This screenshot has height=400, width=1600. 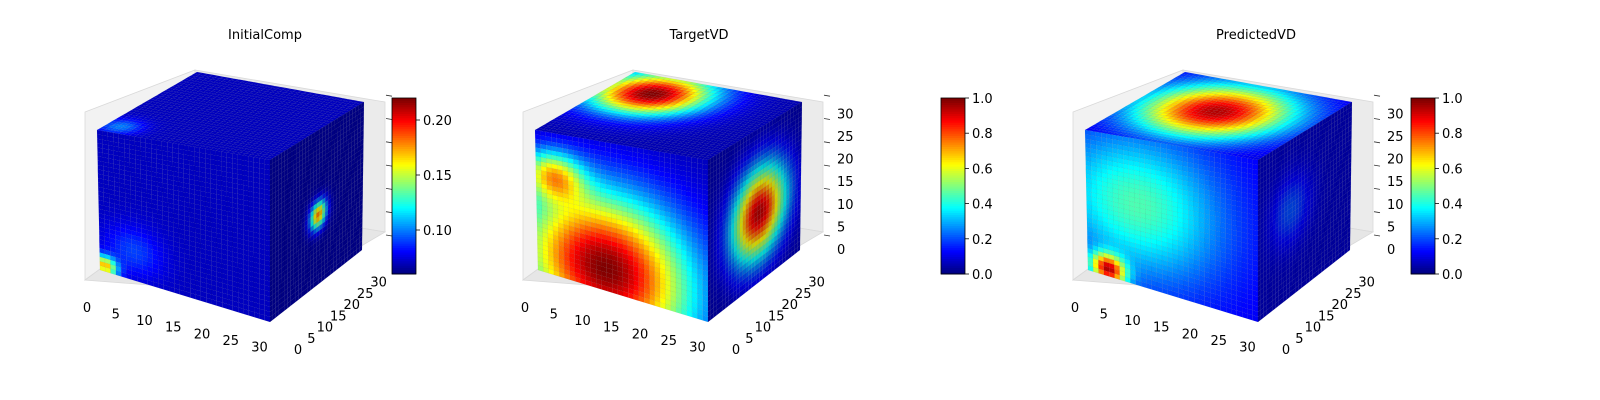 What do you see at coordinates (87, 308) in the screenshot?
I see `x-tick-label: 0` at bounding box center [87, 308].